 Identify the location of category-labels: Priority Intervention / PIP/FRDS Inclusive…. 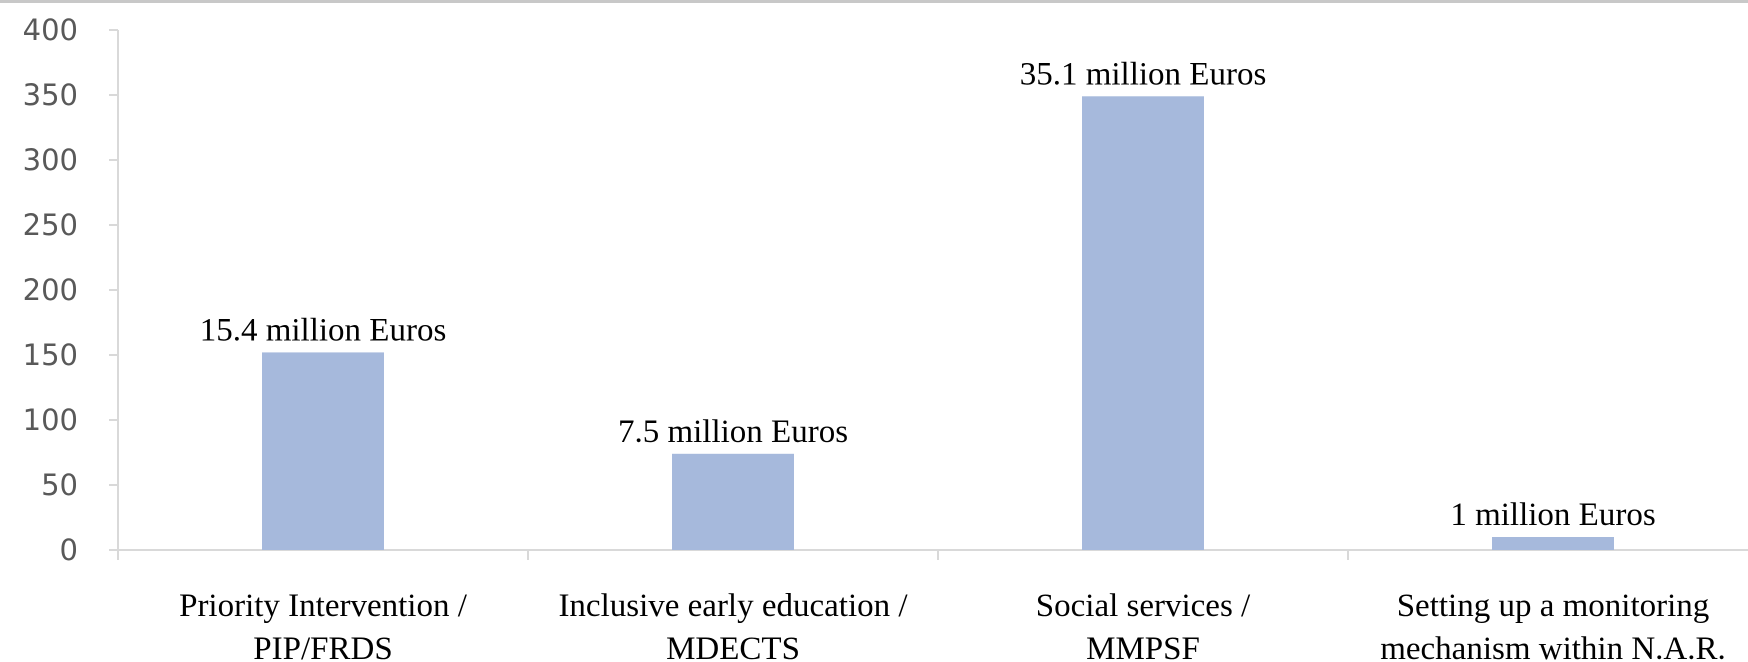
(952, 625).